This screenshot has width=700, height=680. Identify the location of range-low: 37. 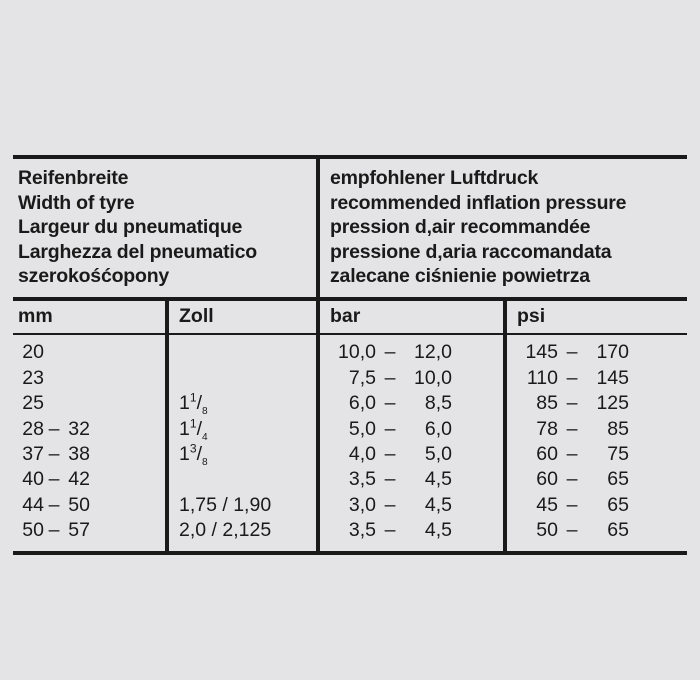
(33, 454).